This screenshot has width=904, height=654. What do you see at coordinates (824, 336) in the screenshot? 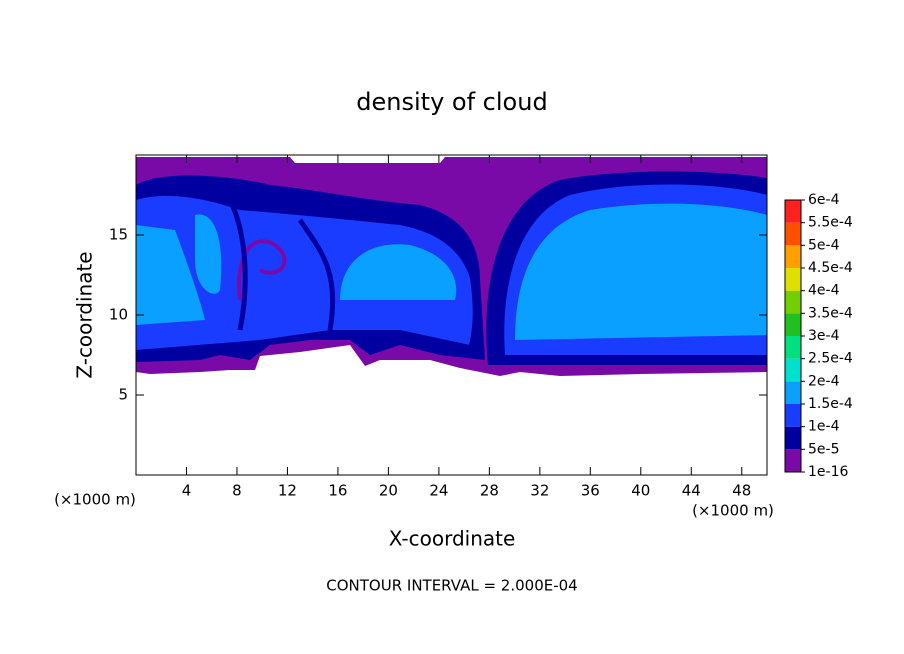
I see `colorbar-tick-label: 3e-4` at bounding box center [824, 336].